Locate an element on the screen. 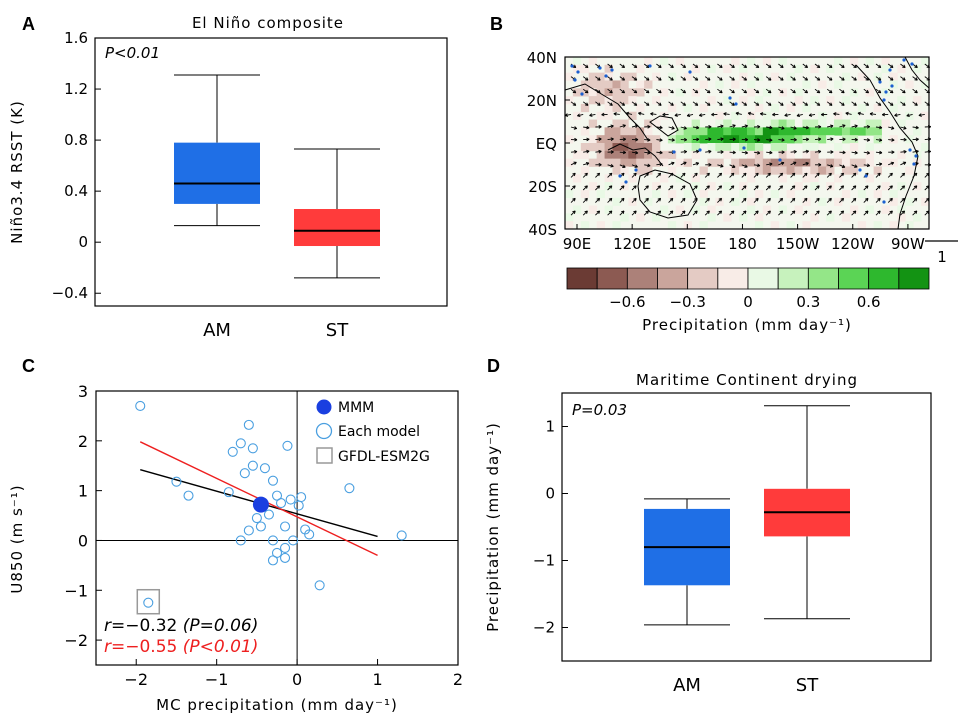 Image resolution: width=958 pixels, height=715 pixels. lon-tick-label: 120E is located at coordinates (632, 244).